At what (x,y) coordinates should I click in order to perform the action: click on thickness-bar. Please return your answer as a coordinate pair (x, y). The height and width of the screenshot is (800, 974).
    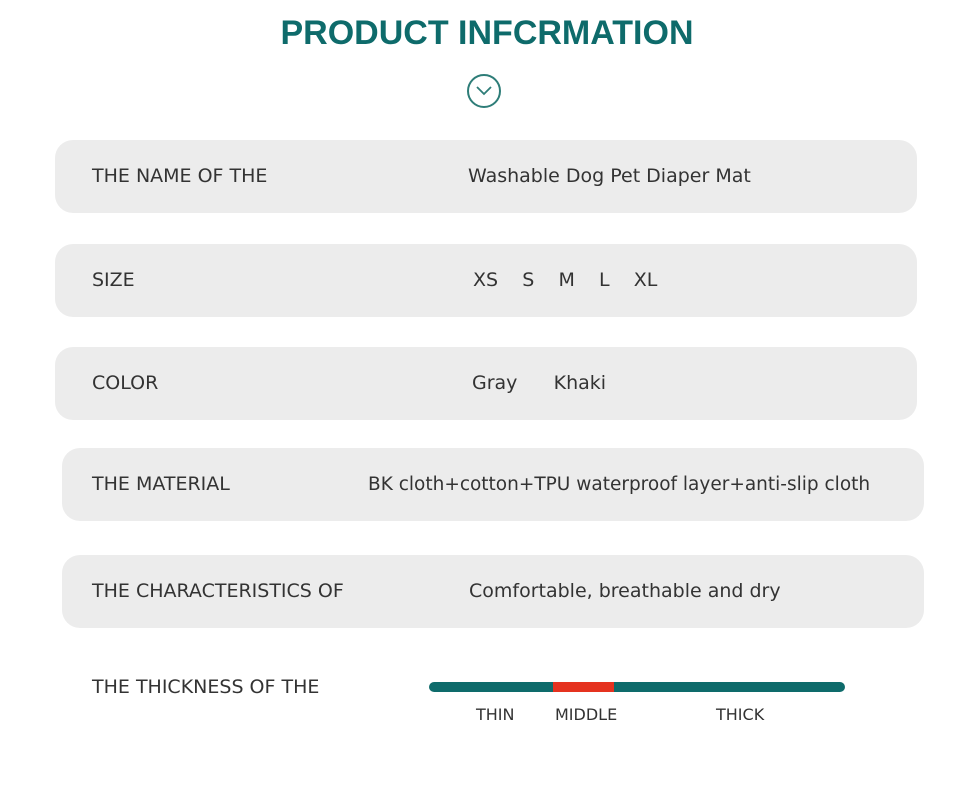
    Looking at the image, I should click on (637, 687).